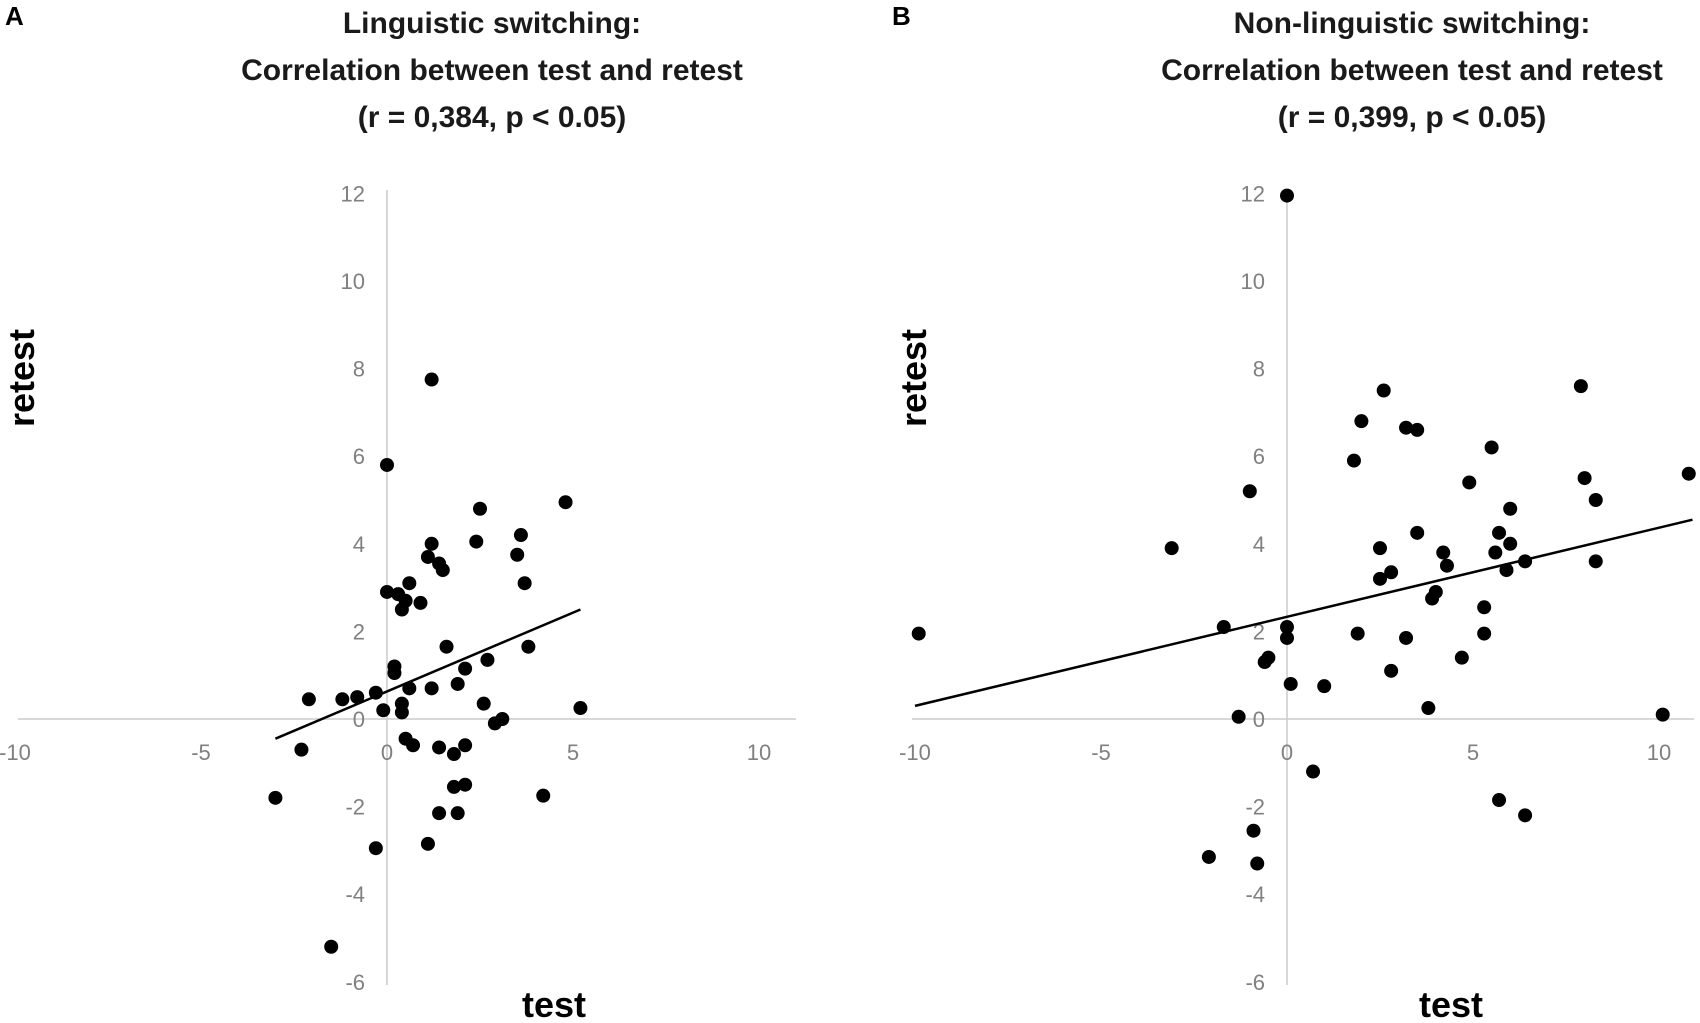  I want to click on panel-a-y-tick-label: 4, so click(359, 544).